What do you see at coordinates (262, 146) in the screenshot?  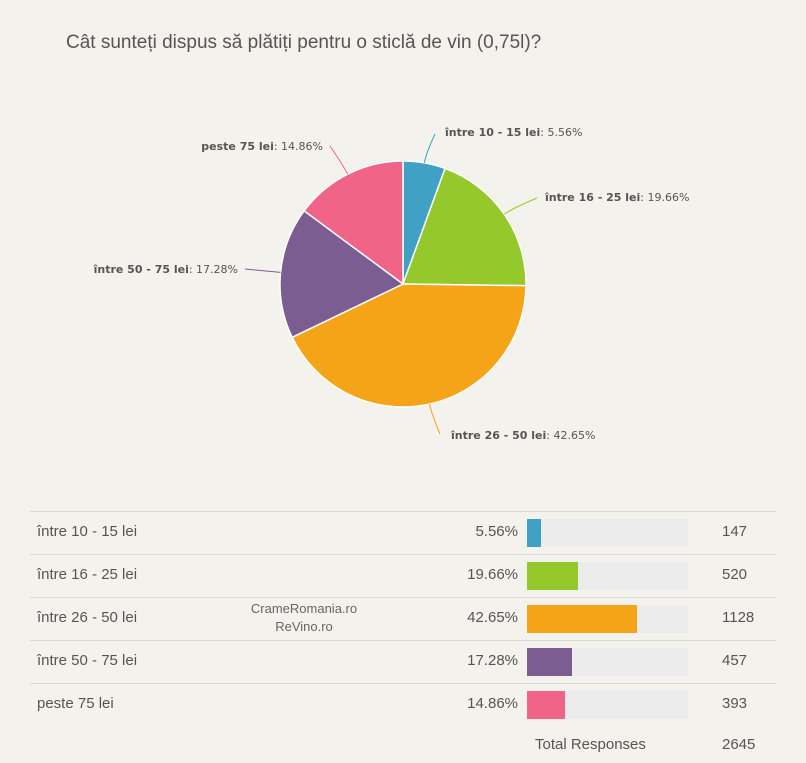 I see `pie-label: peste 75 lei: 14.86%` at bounding box center [262, 146].